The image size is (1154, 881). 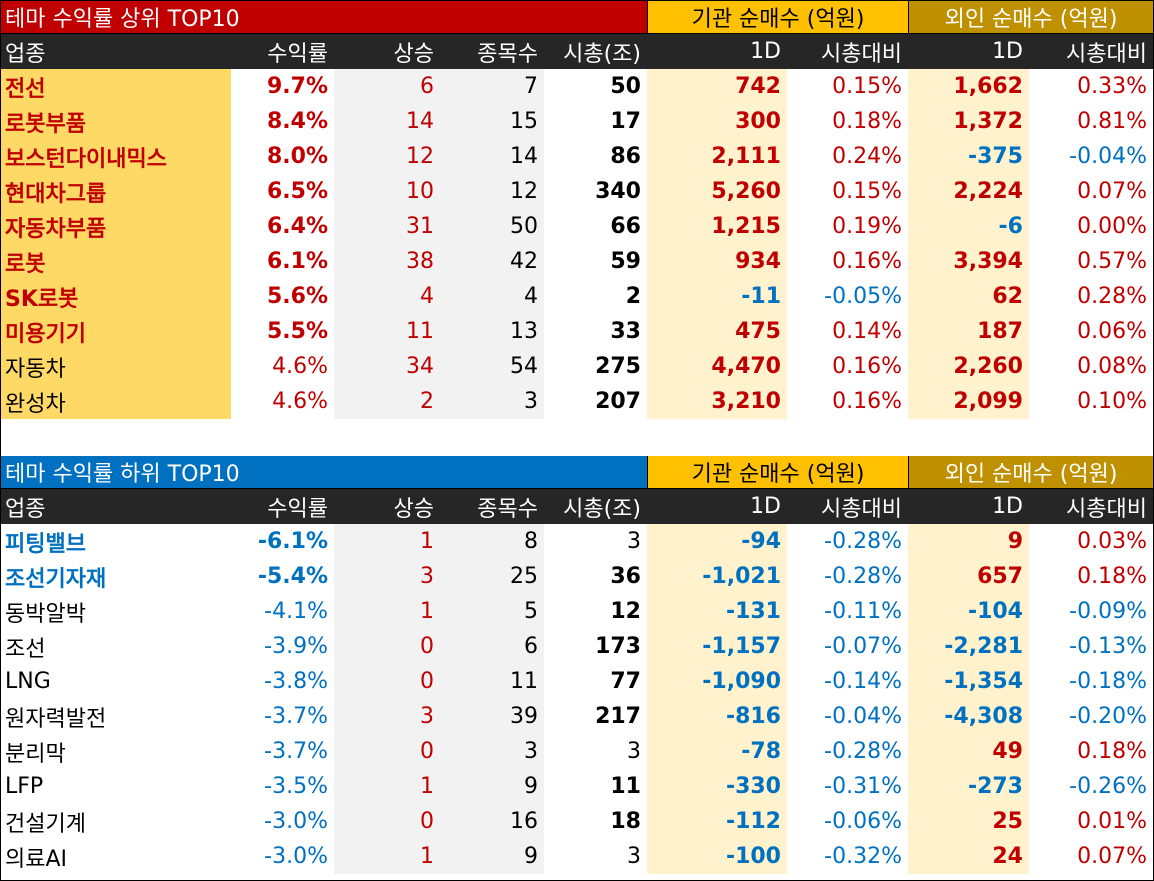 What do you see at coordinates (717, 821) in the screenshot?
I see `inst-net-buy: -112` at bounding box center [717, 821].